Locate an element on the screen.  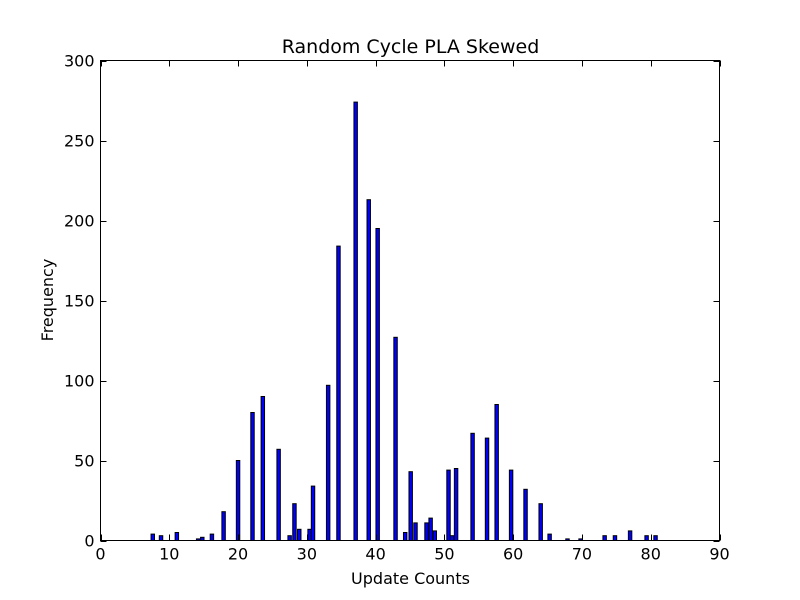
chart-title: Random Cycle PLA Skewed is located at coordinates (411, 47).